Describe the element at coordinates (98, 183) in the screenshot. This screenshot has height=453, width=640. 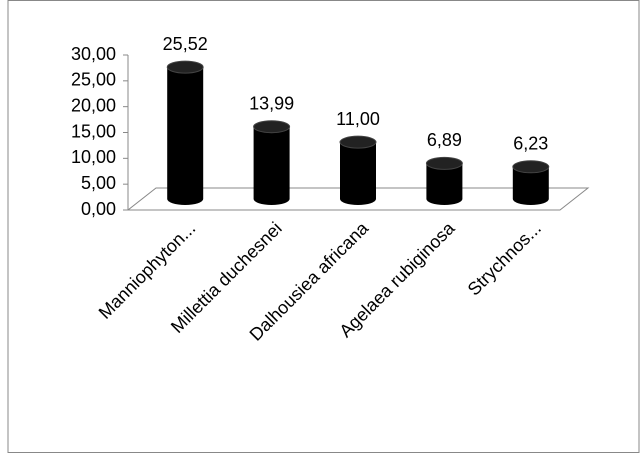
I see `y-tick-label: 5,00` at that location.